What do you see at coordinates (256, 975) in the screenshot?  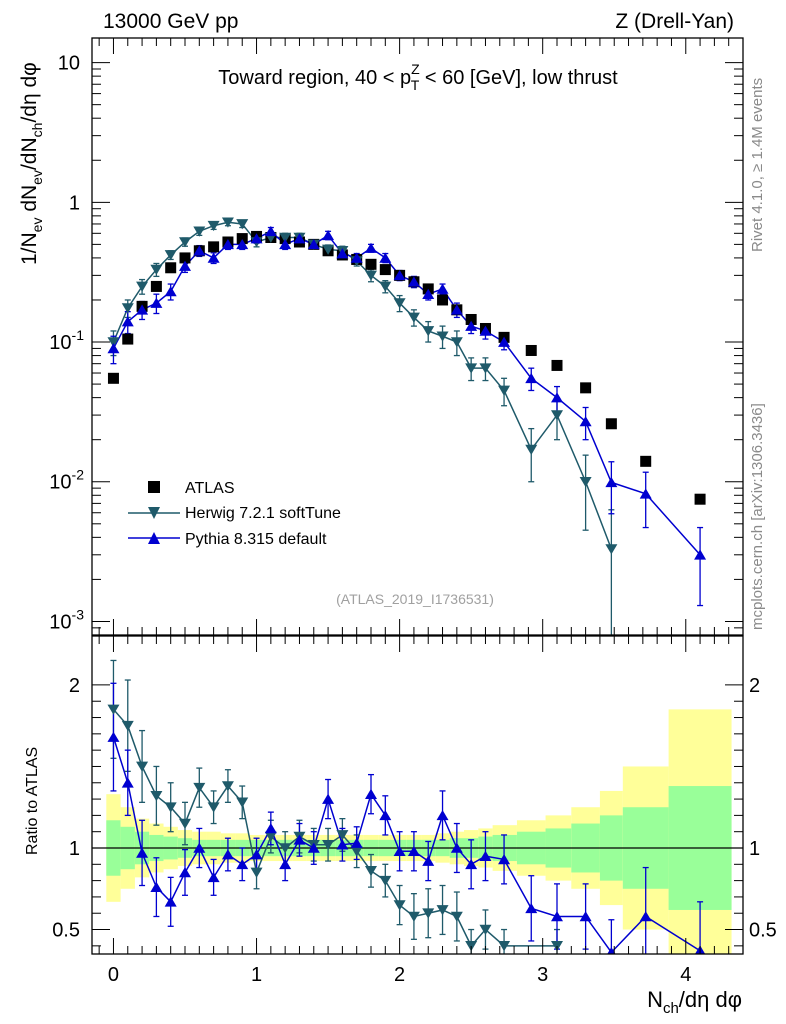 I see `x-tick-label: 1` at bounding box center [256, 975].